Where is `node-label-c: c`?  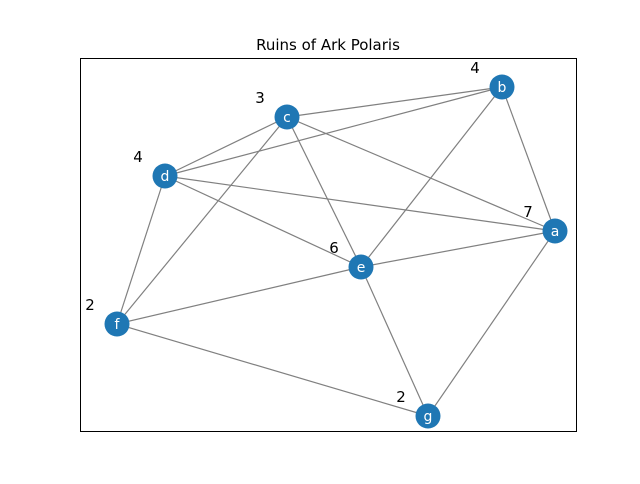 node-label-c: c is located at coordinates (287, 118).